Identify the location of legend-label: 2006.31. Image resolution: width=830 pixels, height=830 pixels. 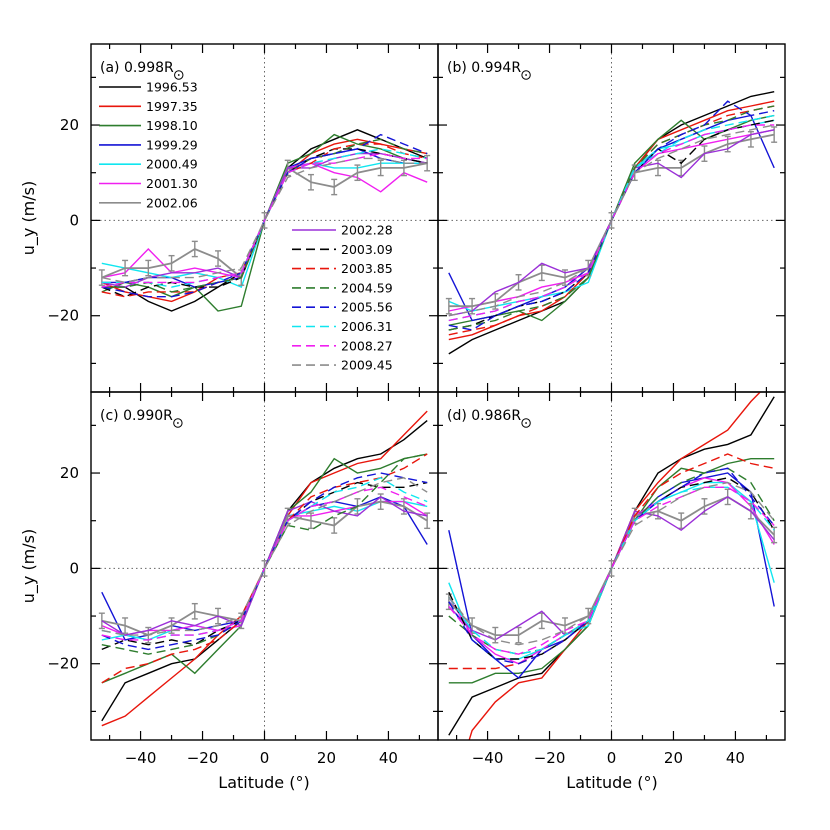
(367, 326).